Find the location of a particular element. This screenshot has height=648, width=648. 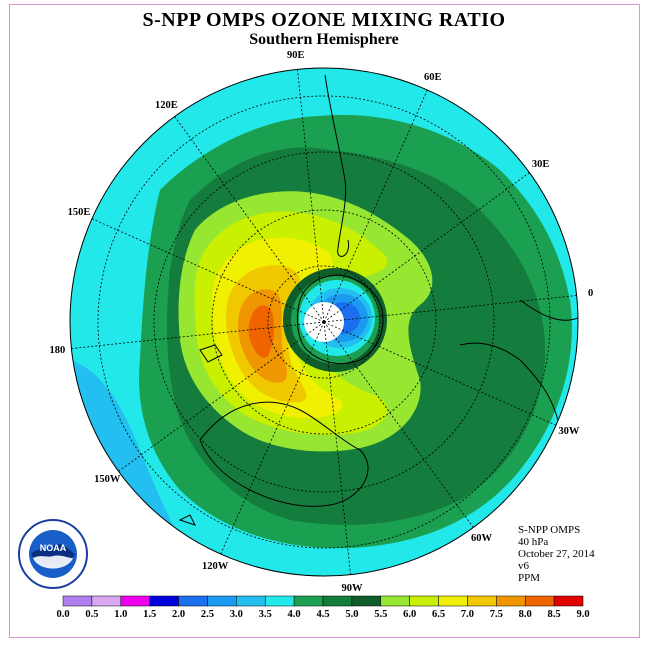

longitude-label-120e: 120E is located at coordinates (166, 105).